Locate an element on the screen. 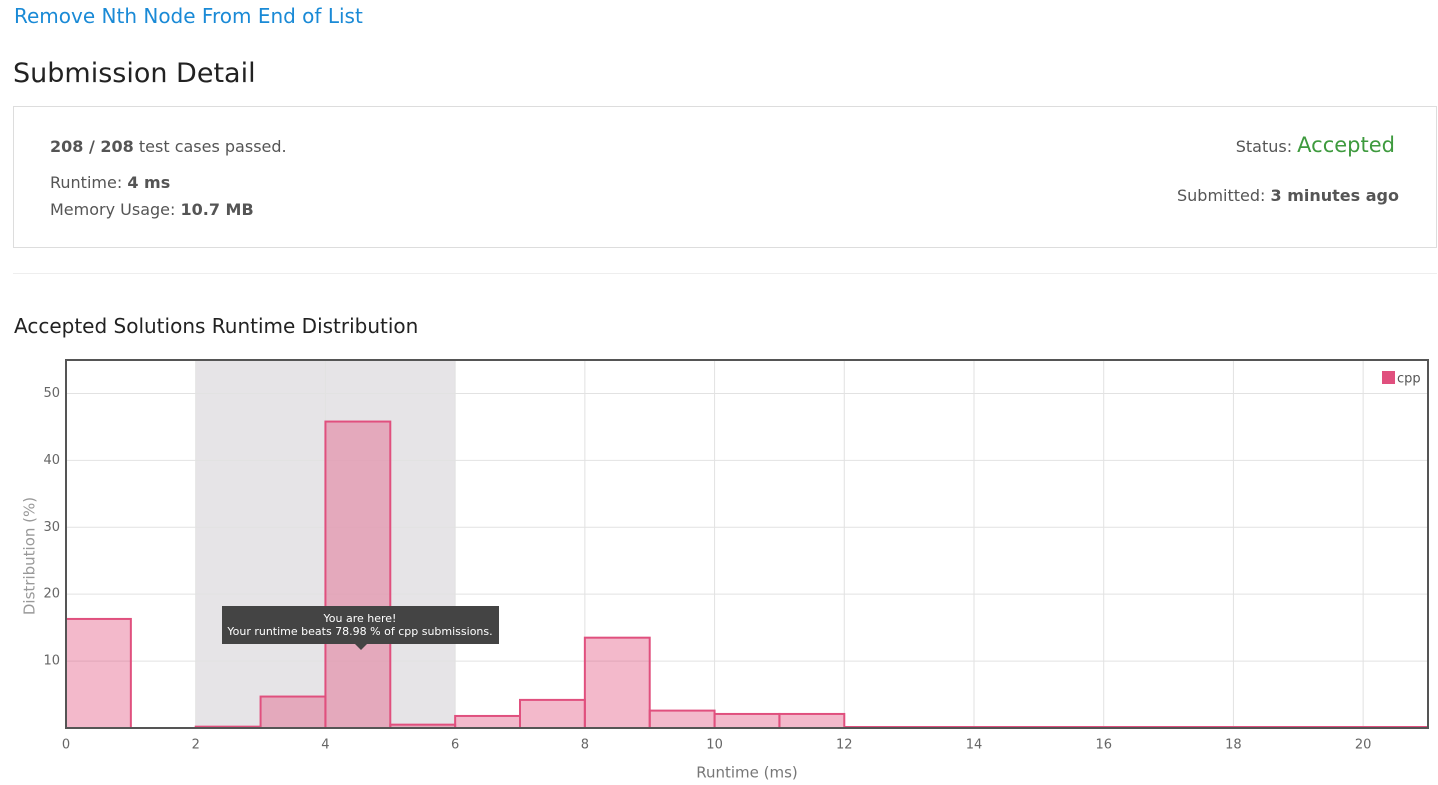 This screenshot has height=785, width=1438. x-tick-label: 0 is located at coordinates (66, 745).